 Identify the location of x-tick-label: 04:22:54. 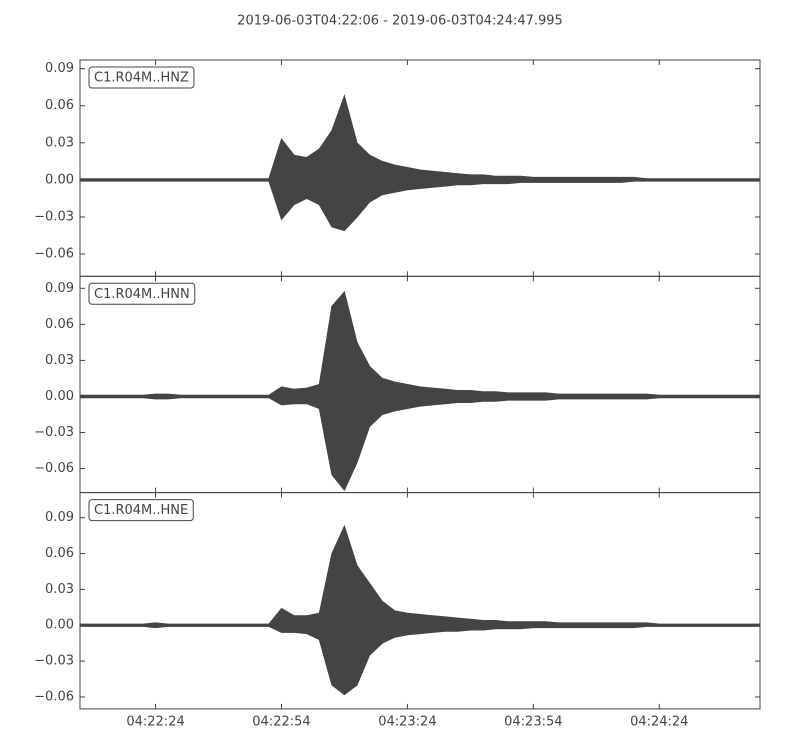
(281, 721).